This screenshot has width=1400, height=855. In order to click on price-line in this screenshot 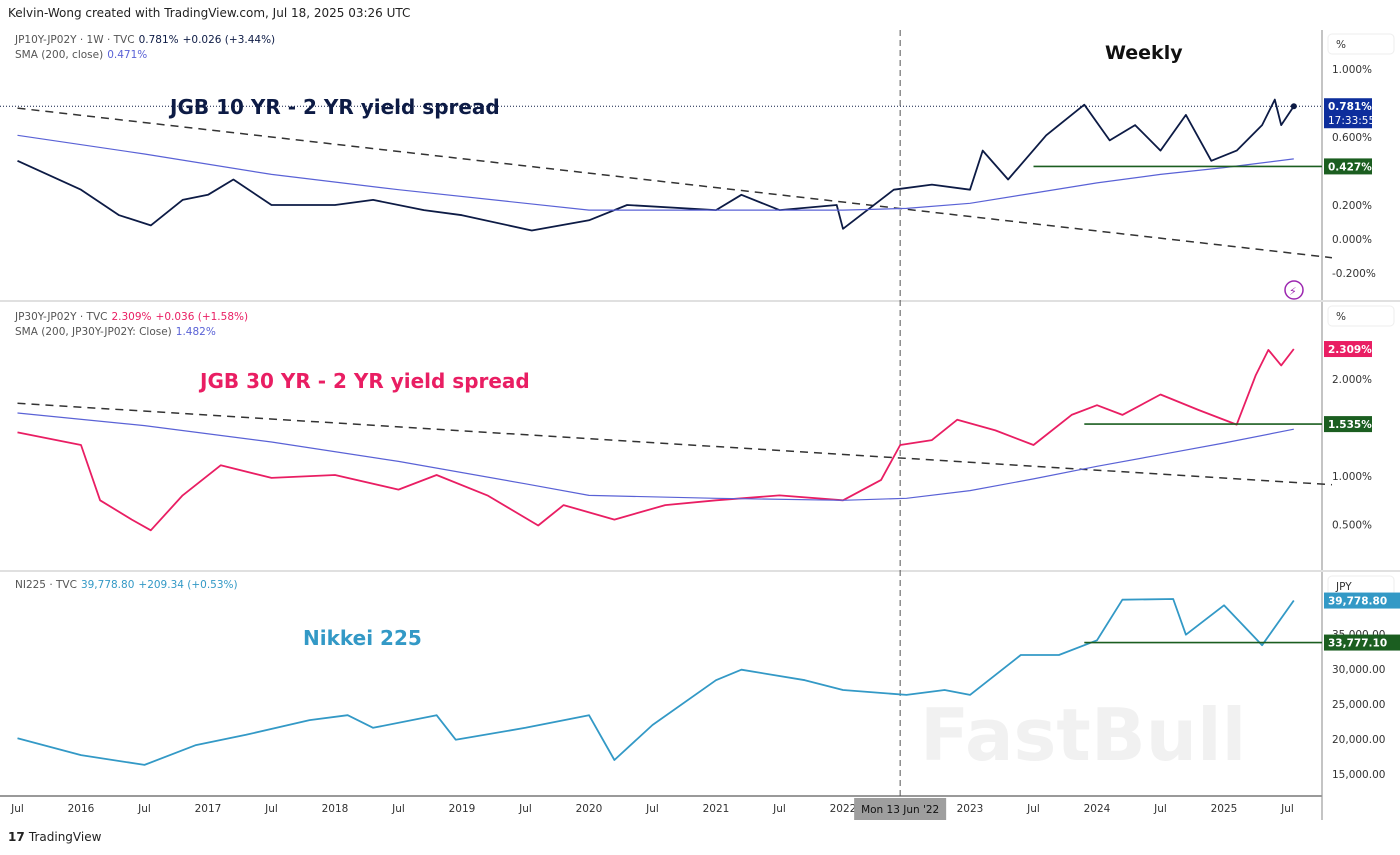, I will do `click(656, 165)`.